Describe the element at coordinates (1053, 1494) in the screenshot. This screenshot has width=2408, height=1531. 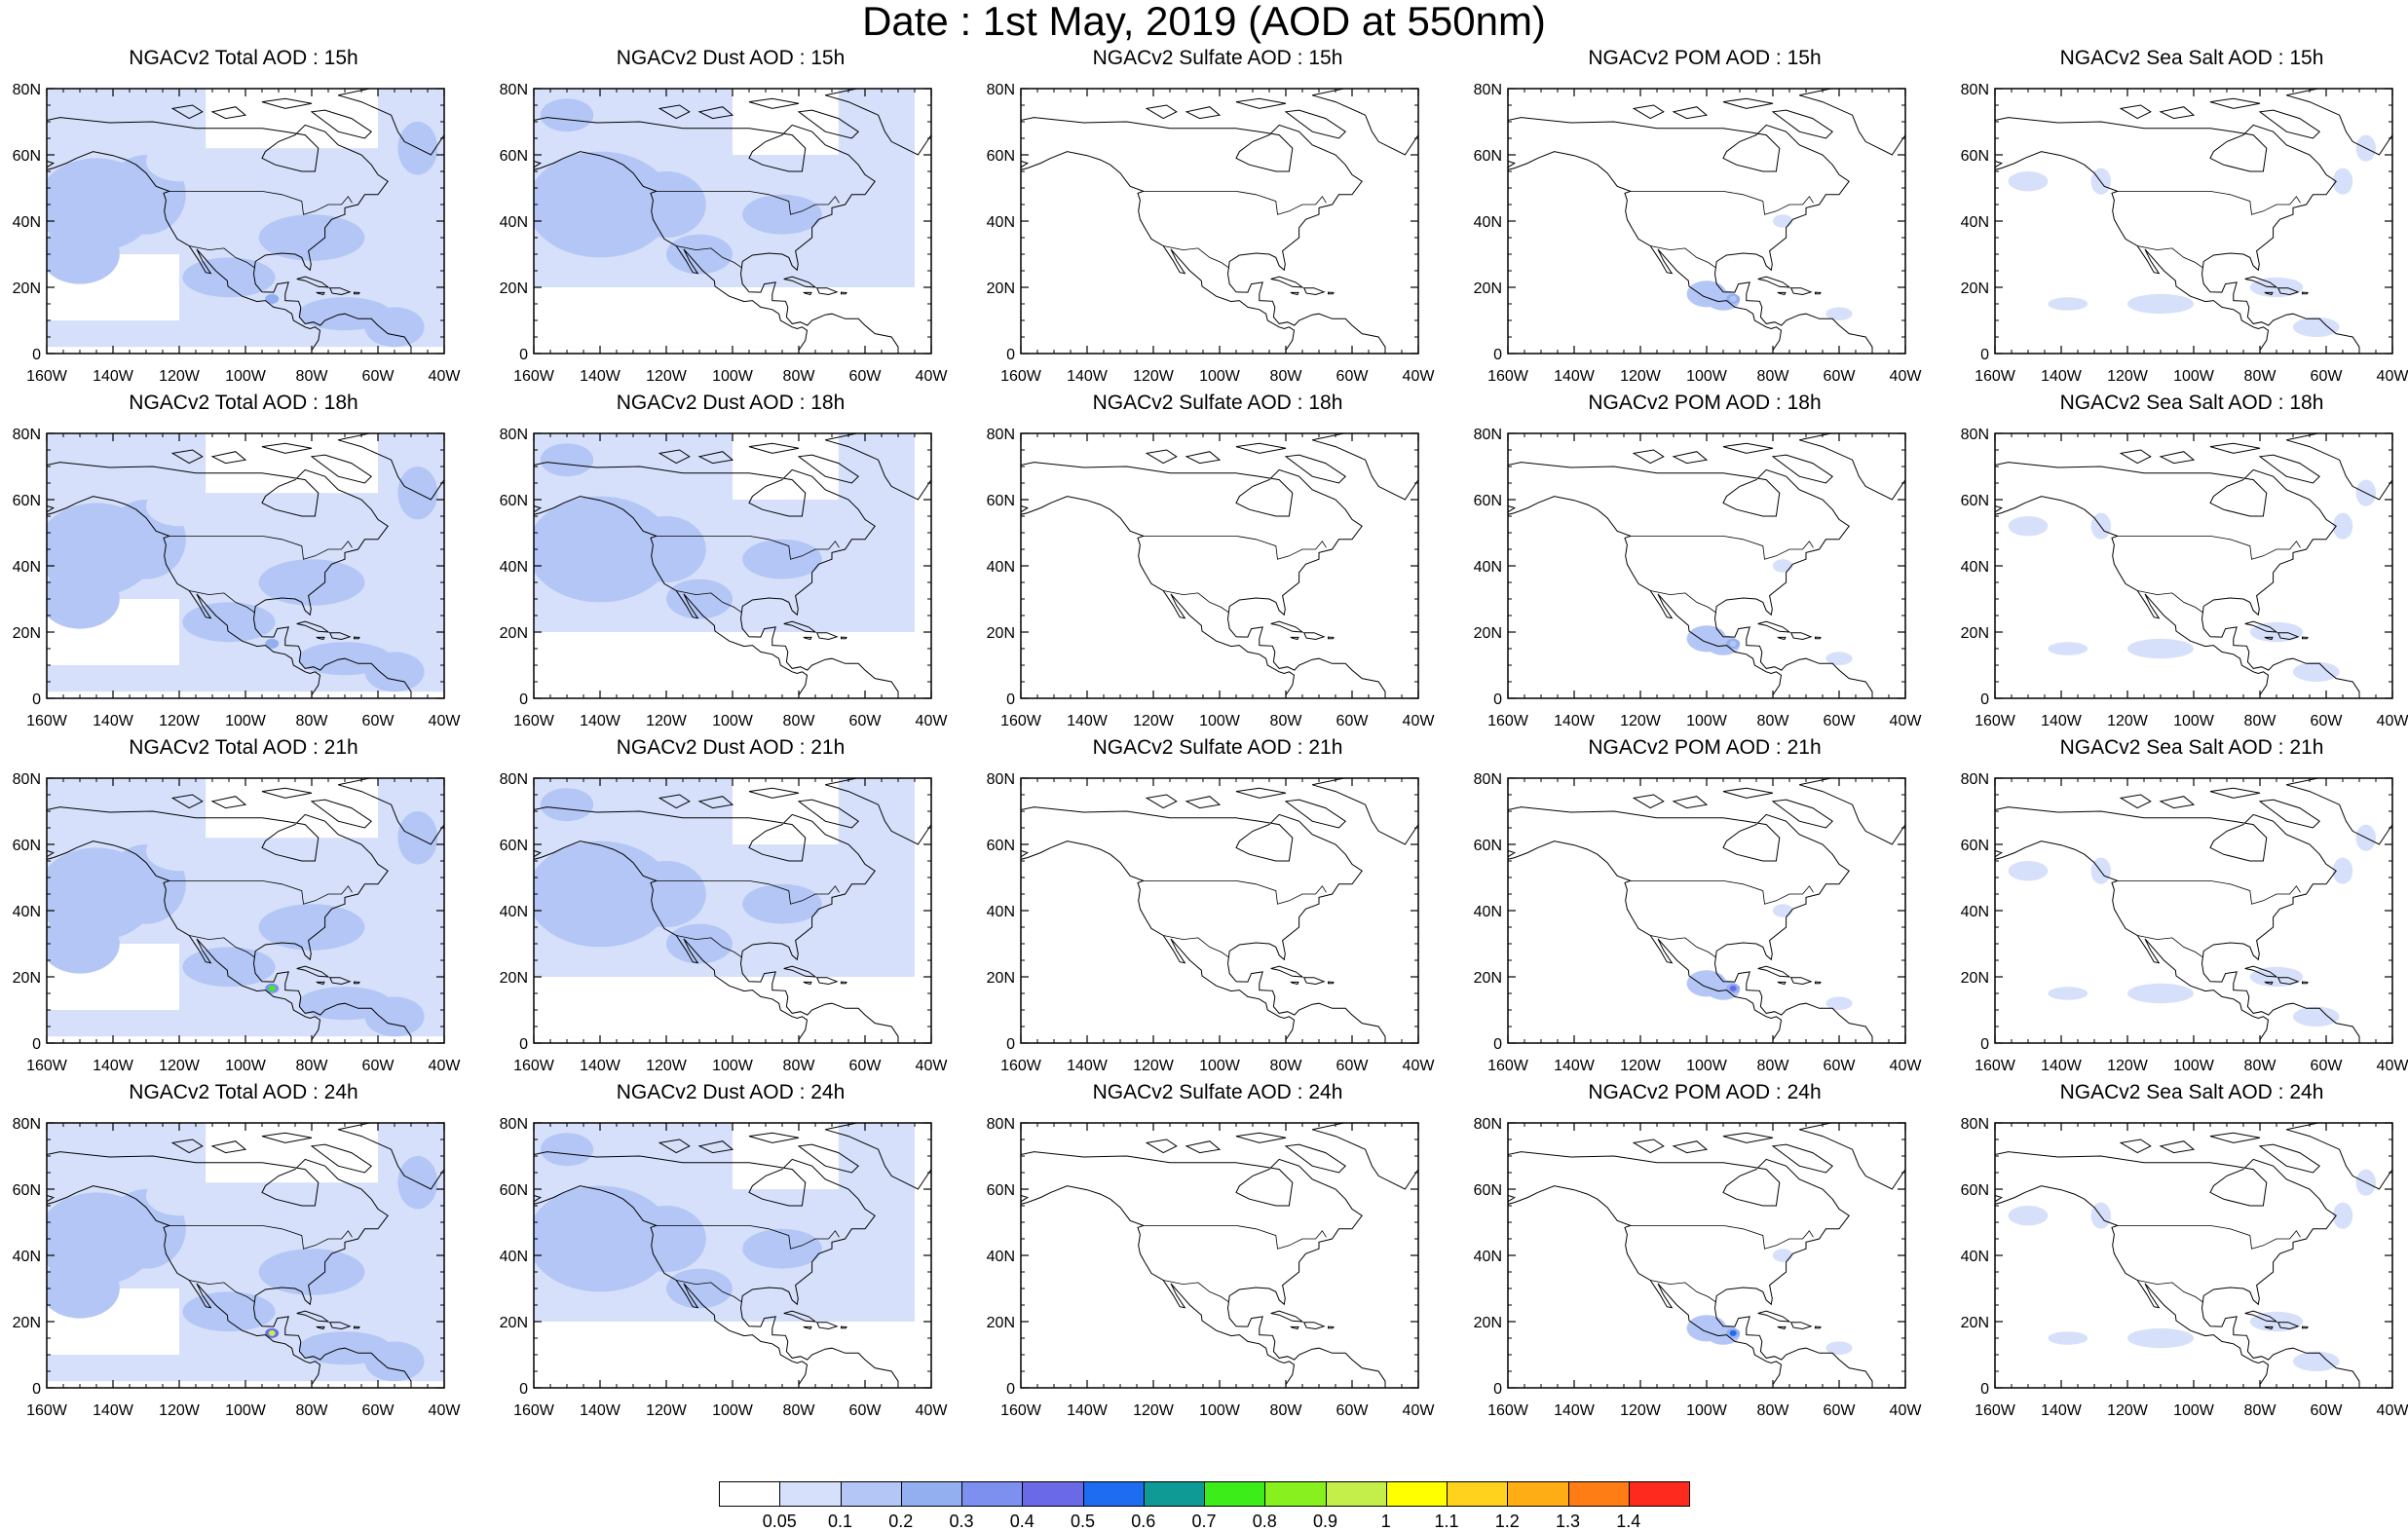
I see `colorbar-swatch` at that location.